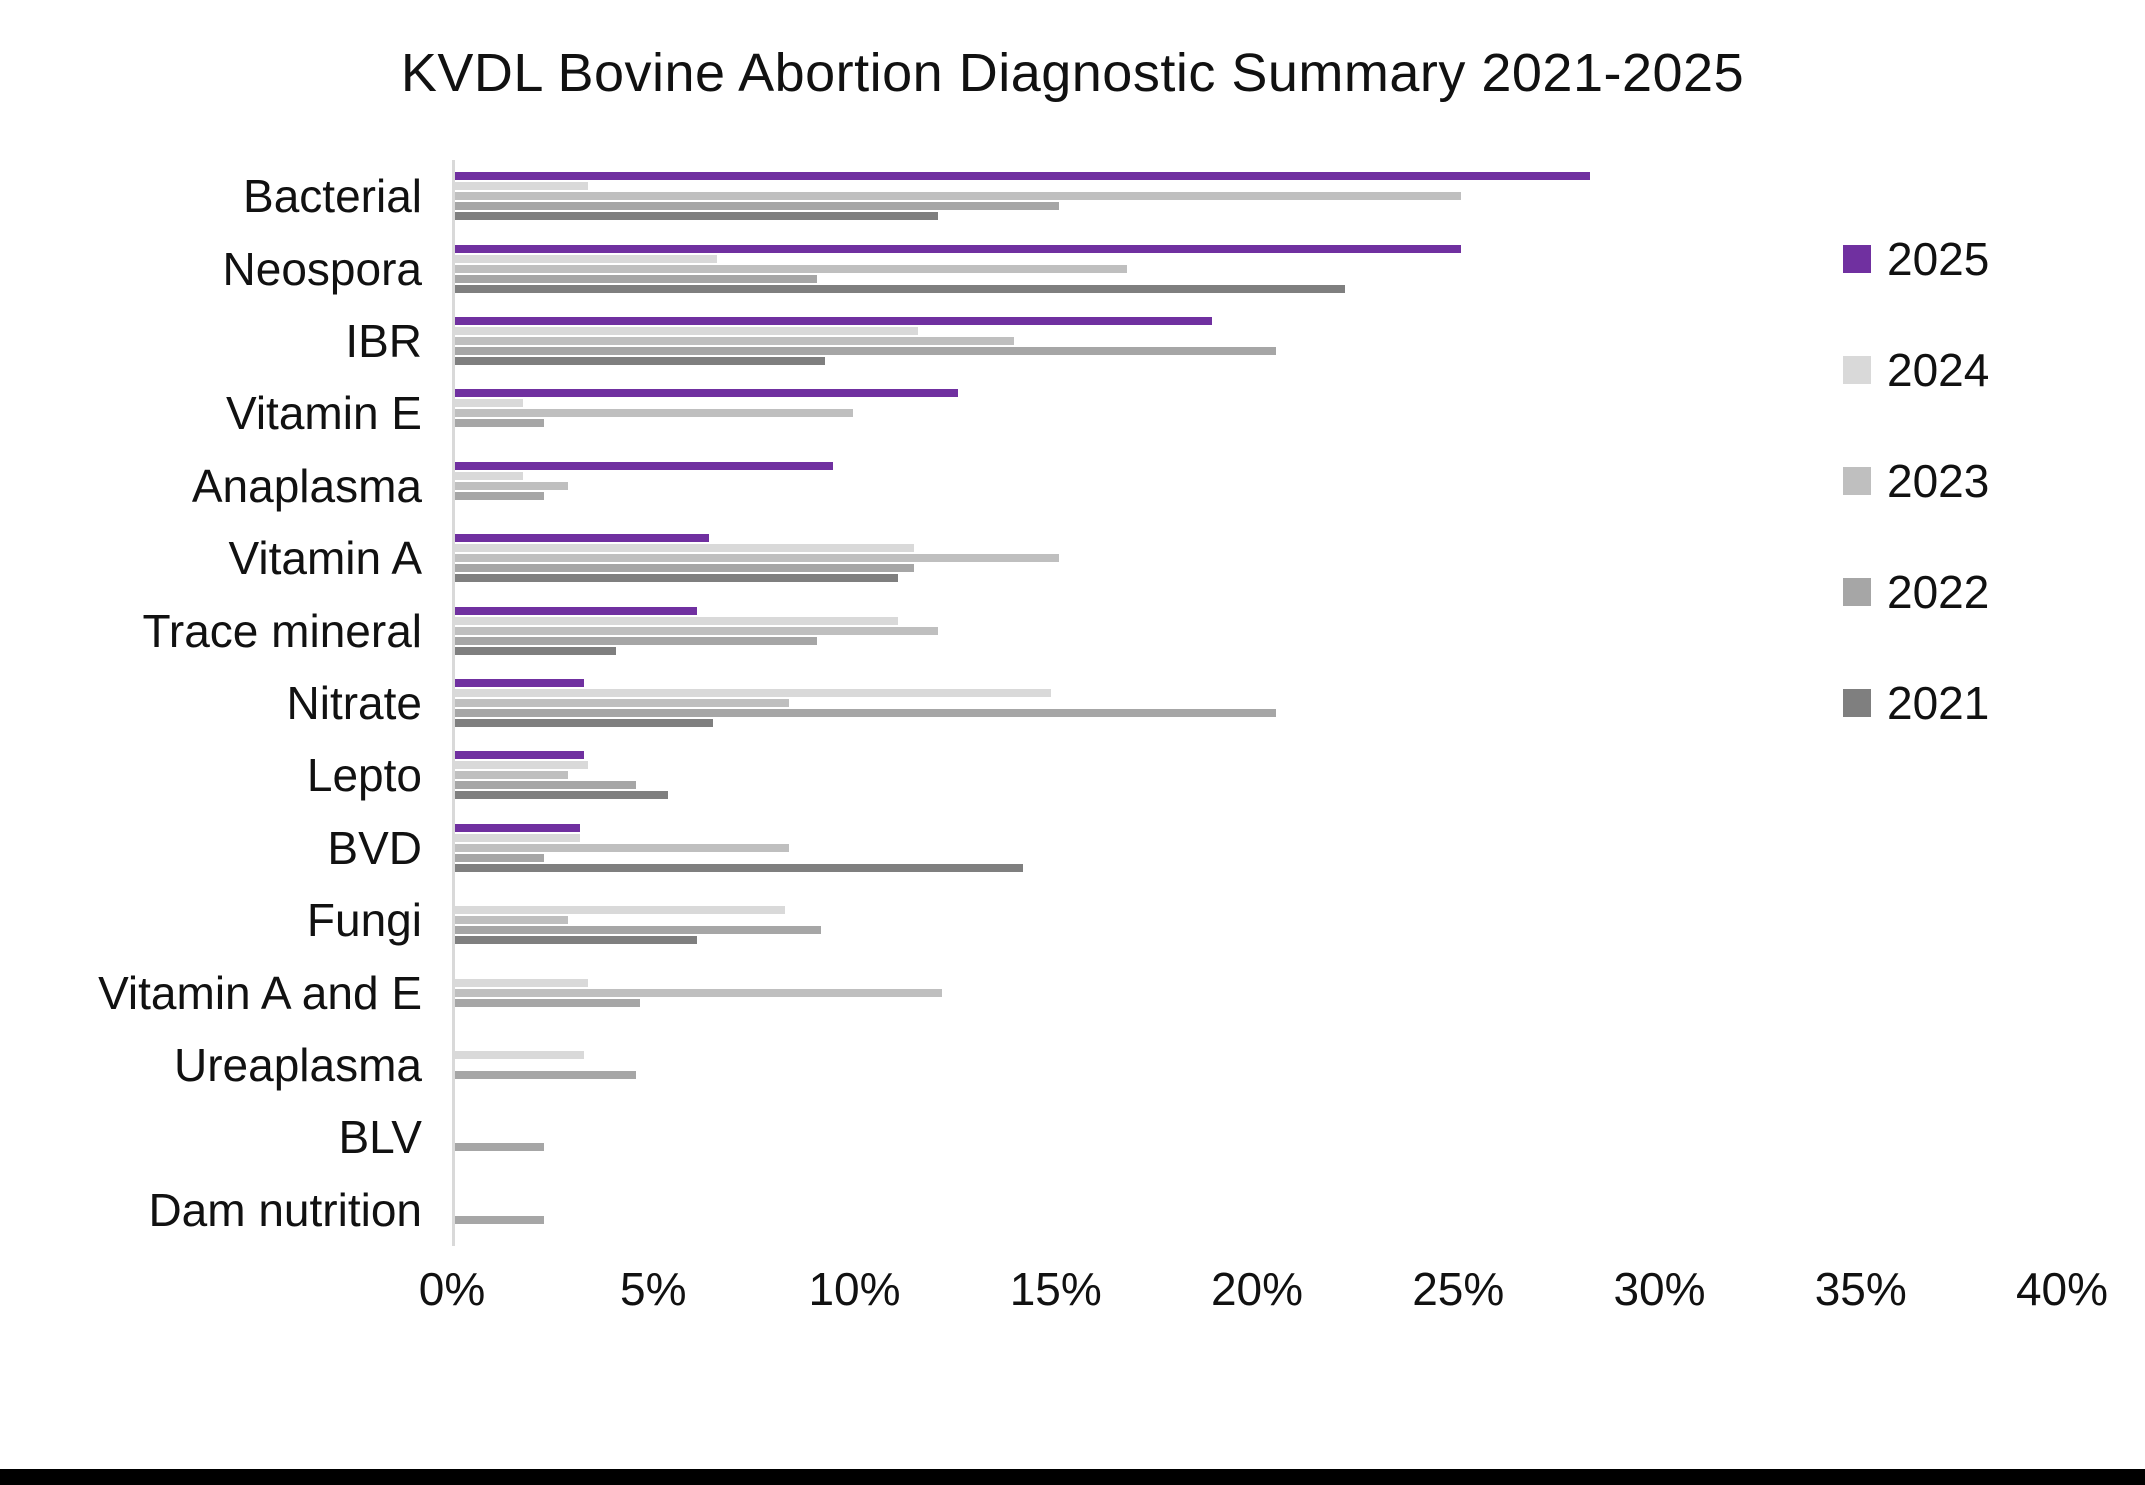 The image size is (2145, 1485). Describe the element at coordinates (260, 992) in the screenshot. I see `category-label: Vitamin A and E` at that location.